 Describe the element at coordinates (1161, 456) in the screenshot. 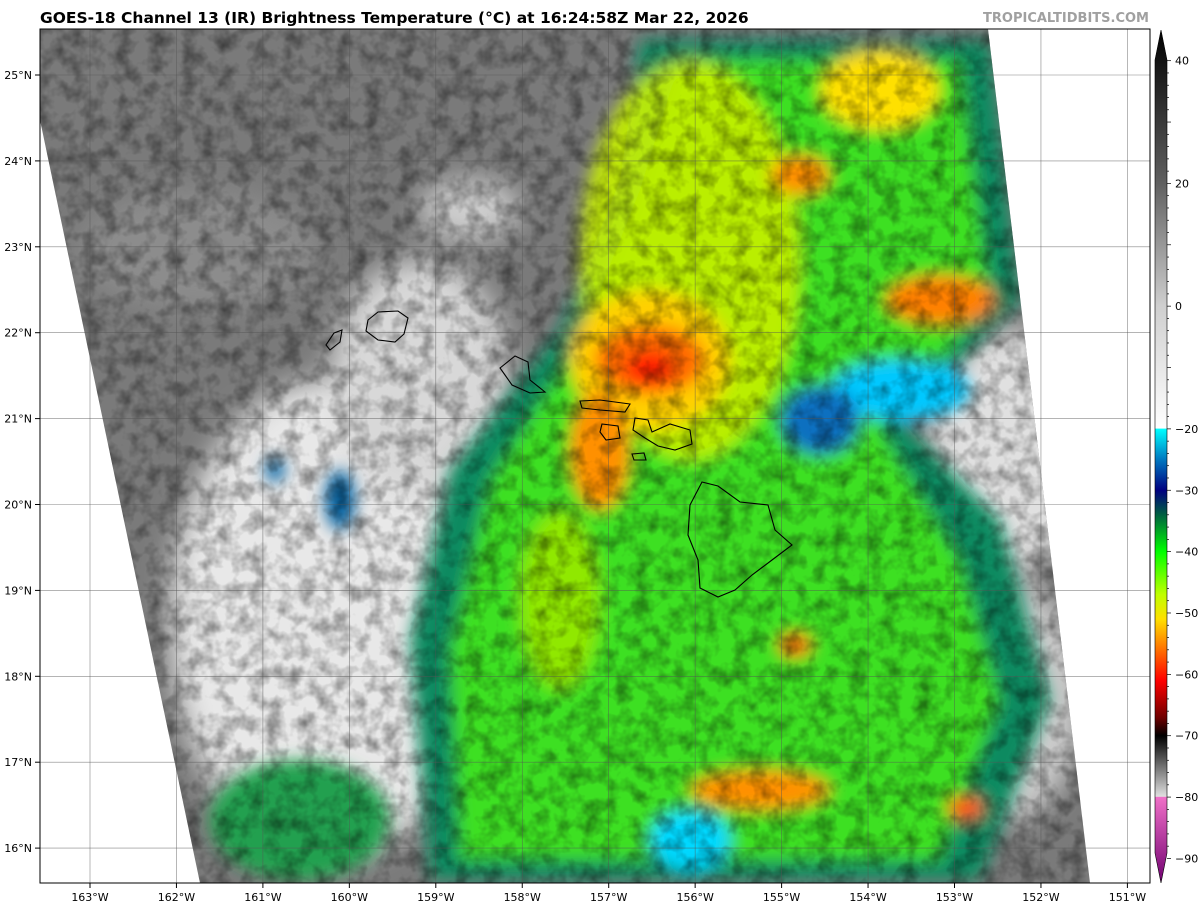

I see `colorbar-scale` at that location.